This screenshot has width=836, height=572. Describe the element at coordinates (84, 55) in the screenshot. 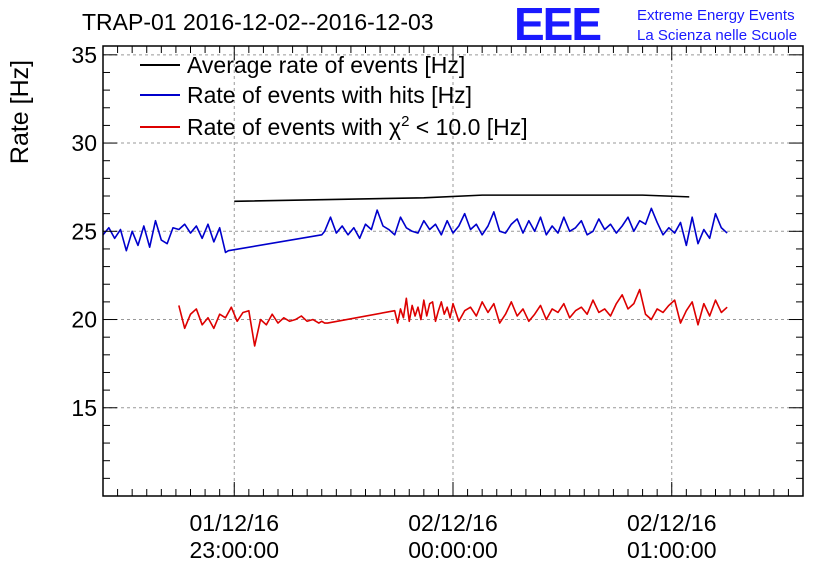

I see `y-tick-label: 35` at that location.